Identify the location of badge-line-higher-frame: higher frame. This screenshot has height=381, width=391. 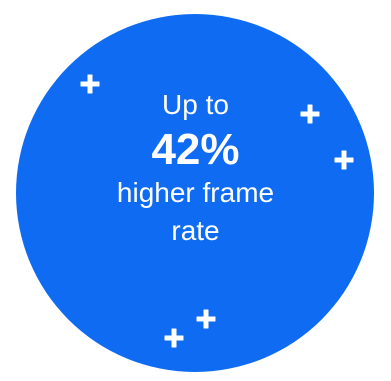
(195, 192).